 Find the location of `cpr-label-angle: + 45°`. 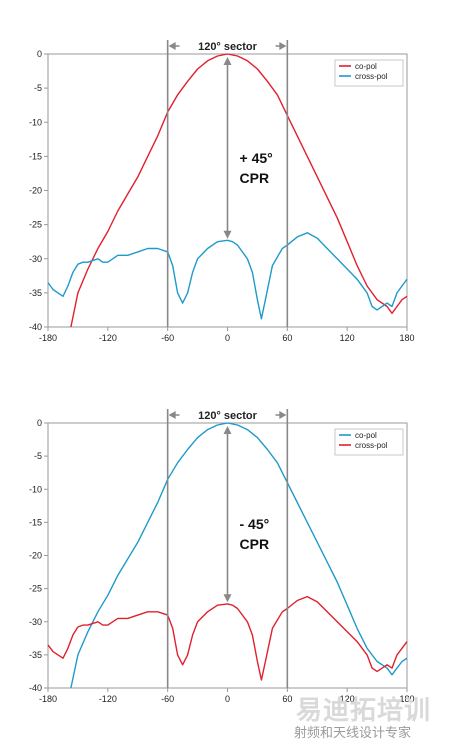

cpr-label-angle: + 45° is located at coordinates (256, 158).